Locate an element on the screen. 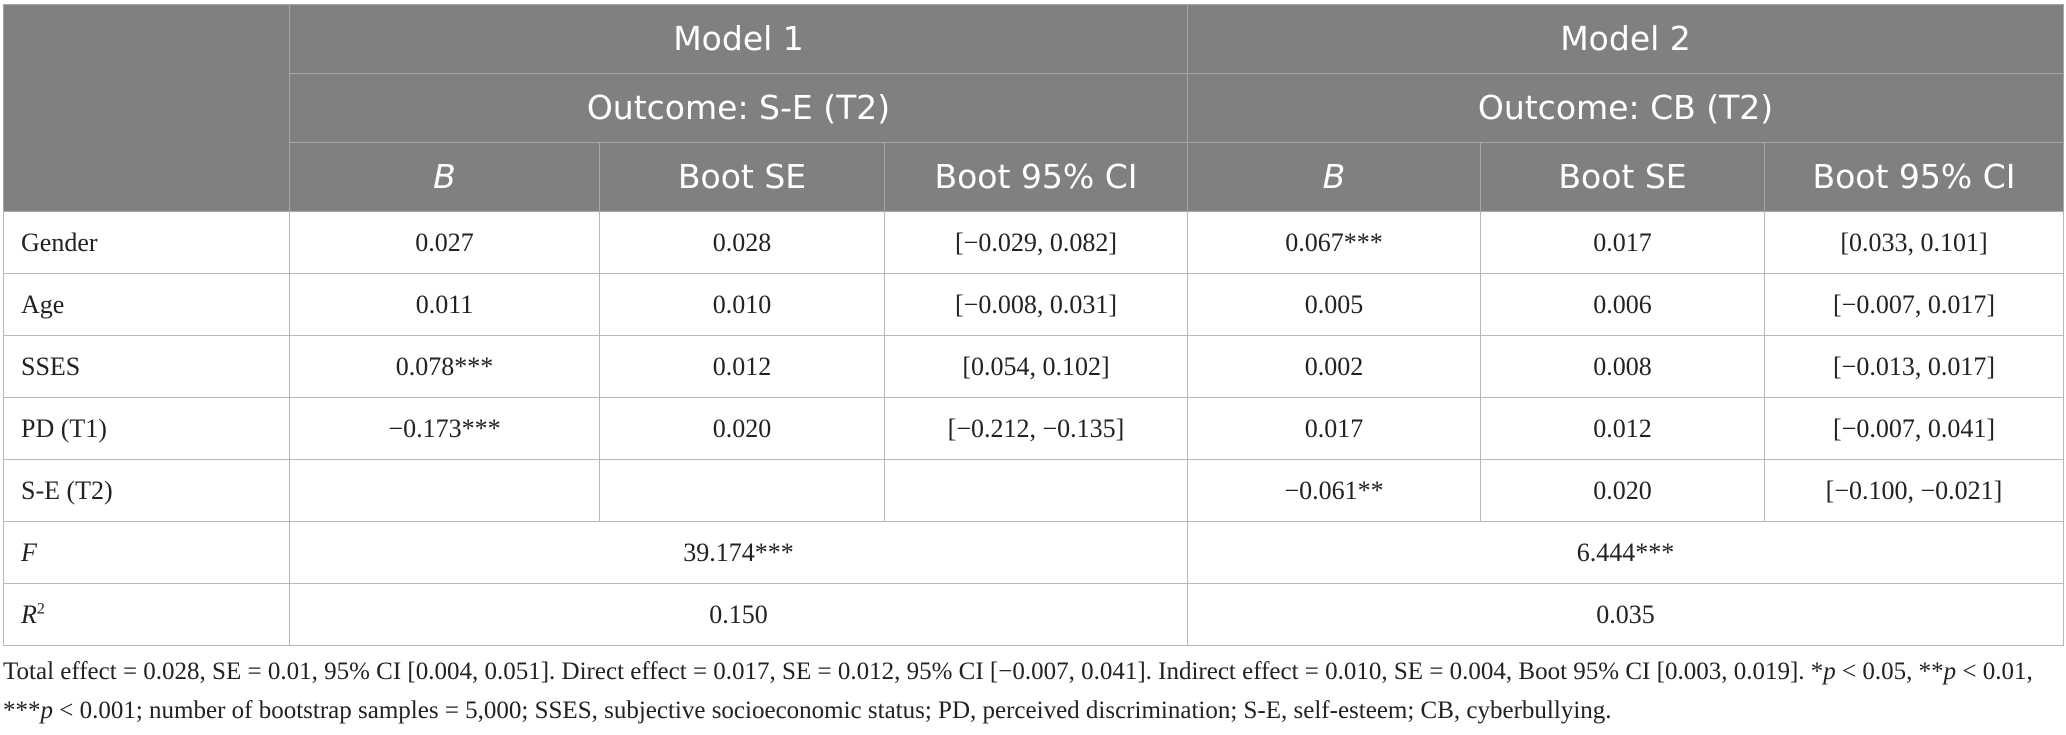 The width and height of the screenshot is (2066, 735). cell-m2-b: 0.002 is located at coordinates (1334, 366).